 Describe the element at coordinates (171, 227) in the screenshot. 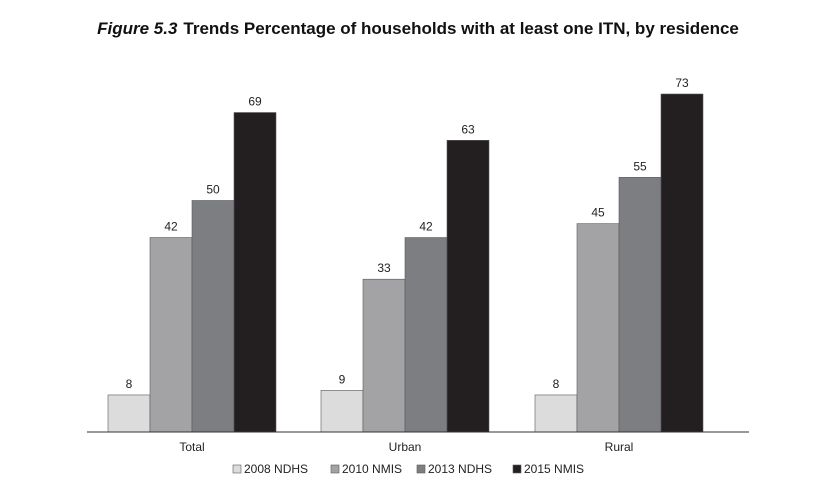

I see `data-label-total-2010-nmis: 42` at that location.